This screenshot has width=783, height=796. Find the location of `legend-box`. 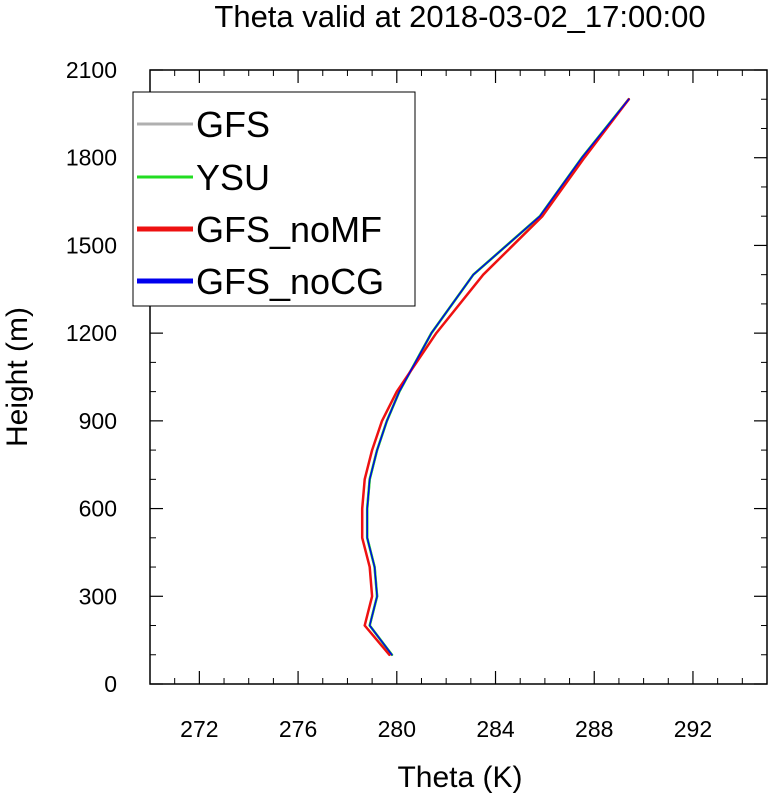

legend-box is located at coordinates (274, 199).